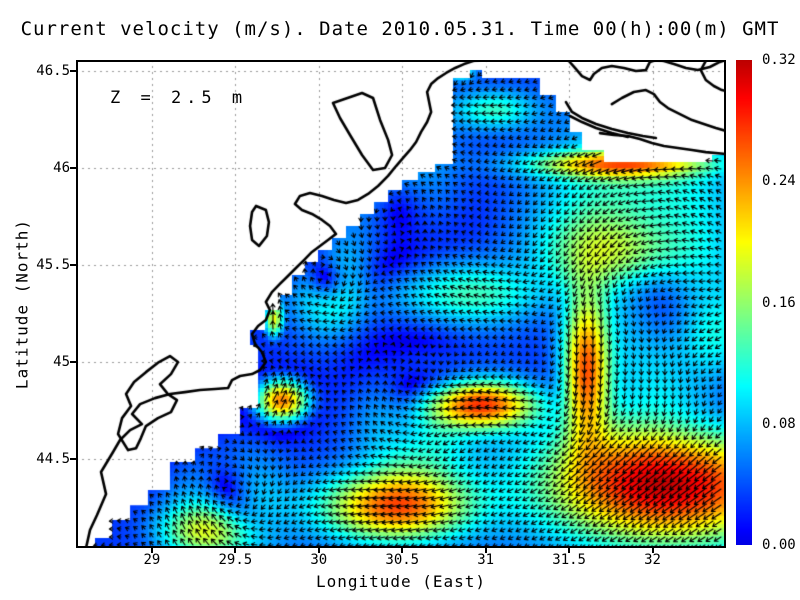 This screenshot has height=600, width=800. I want to click on y-tick-label: 46, so click(61, 167).